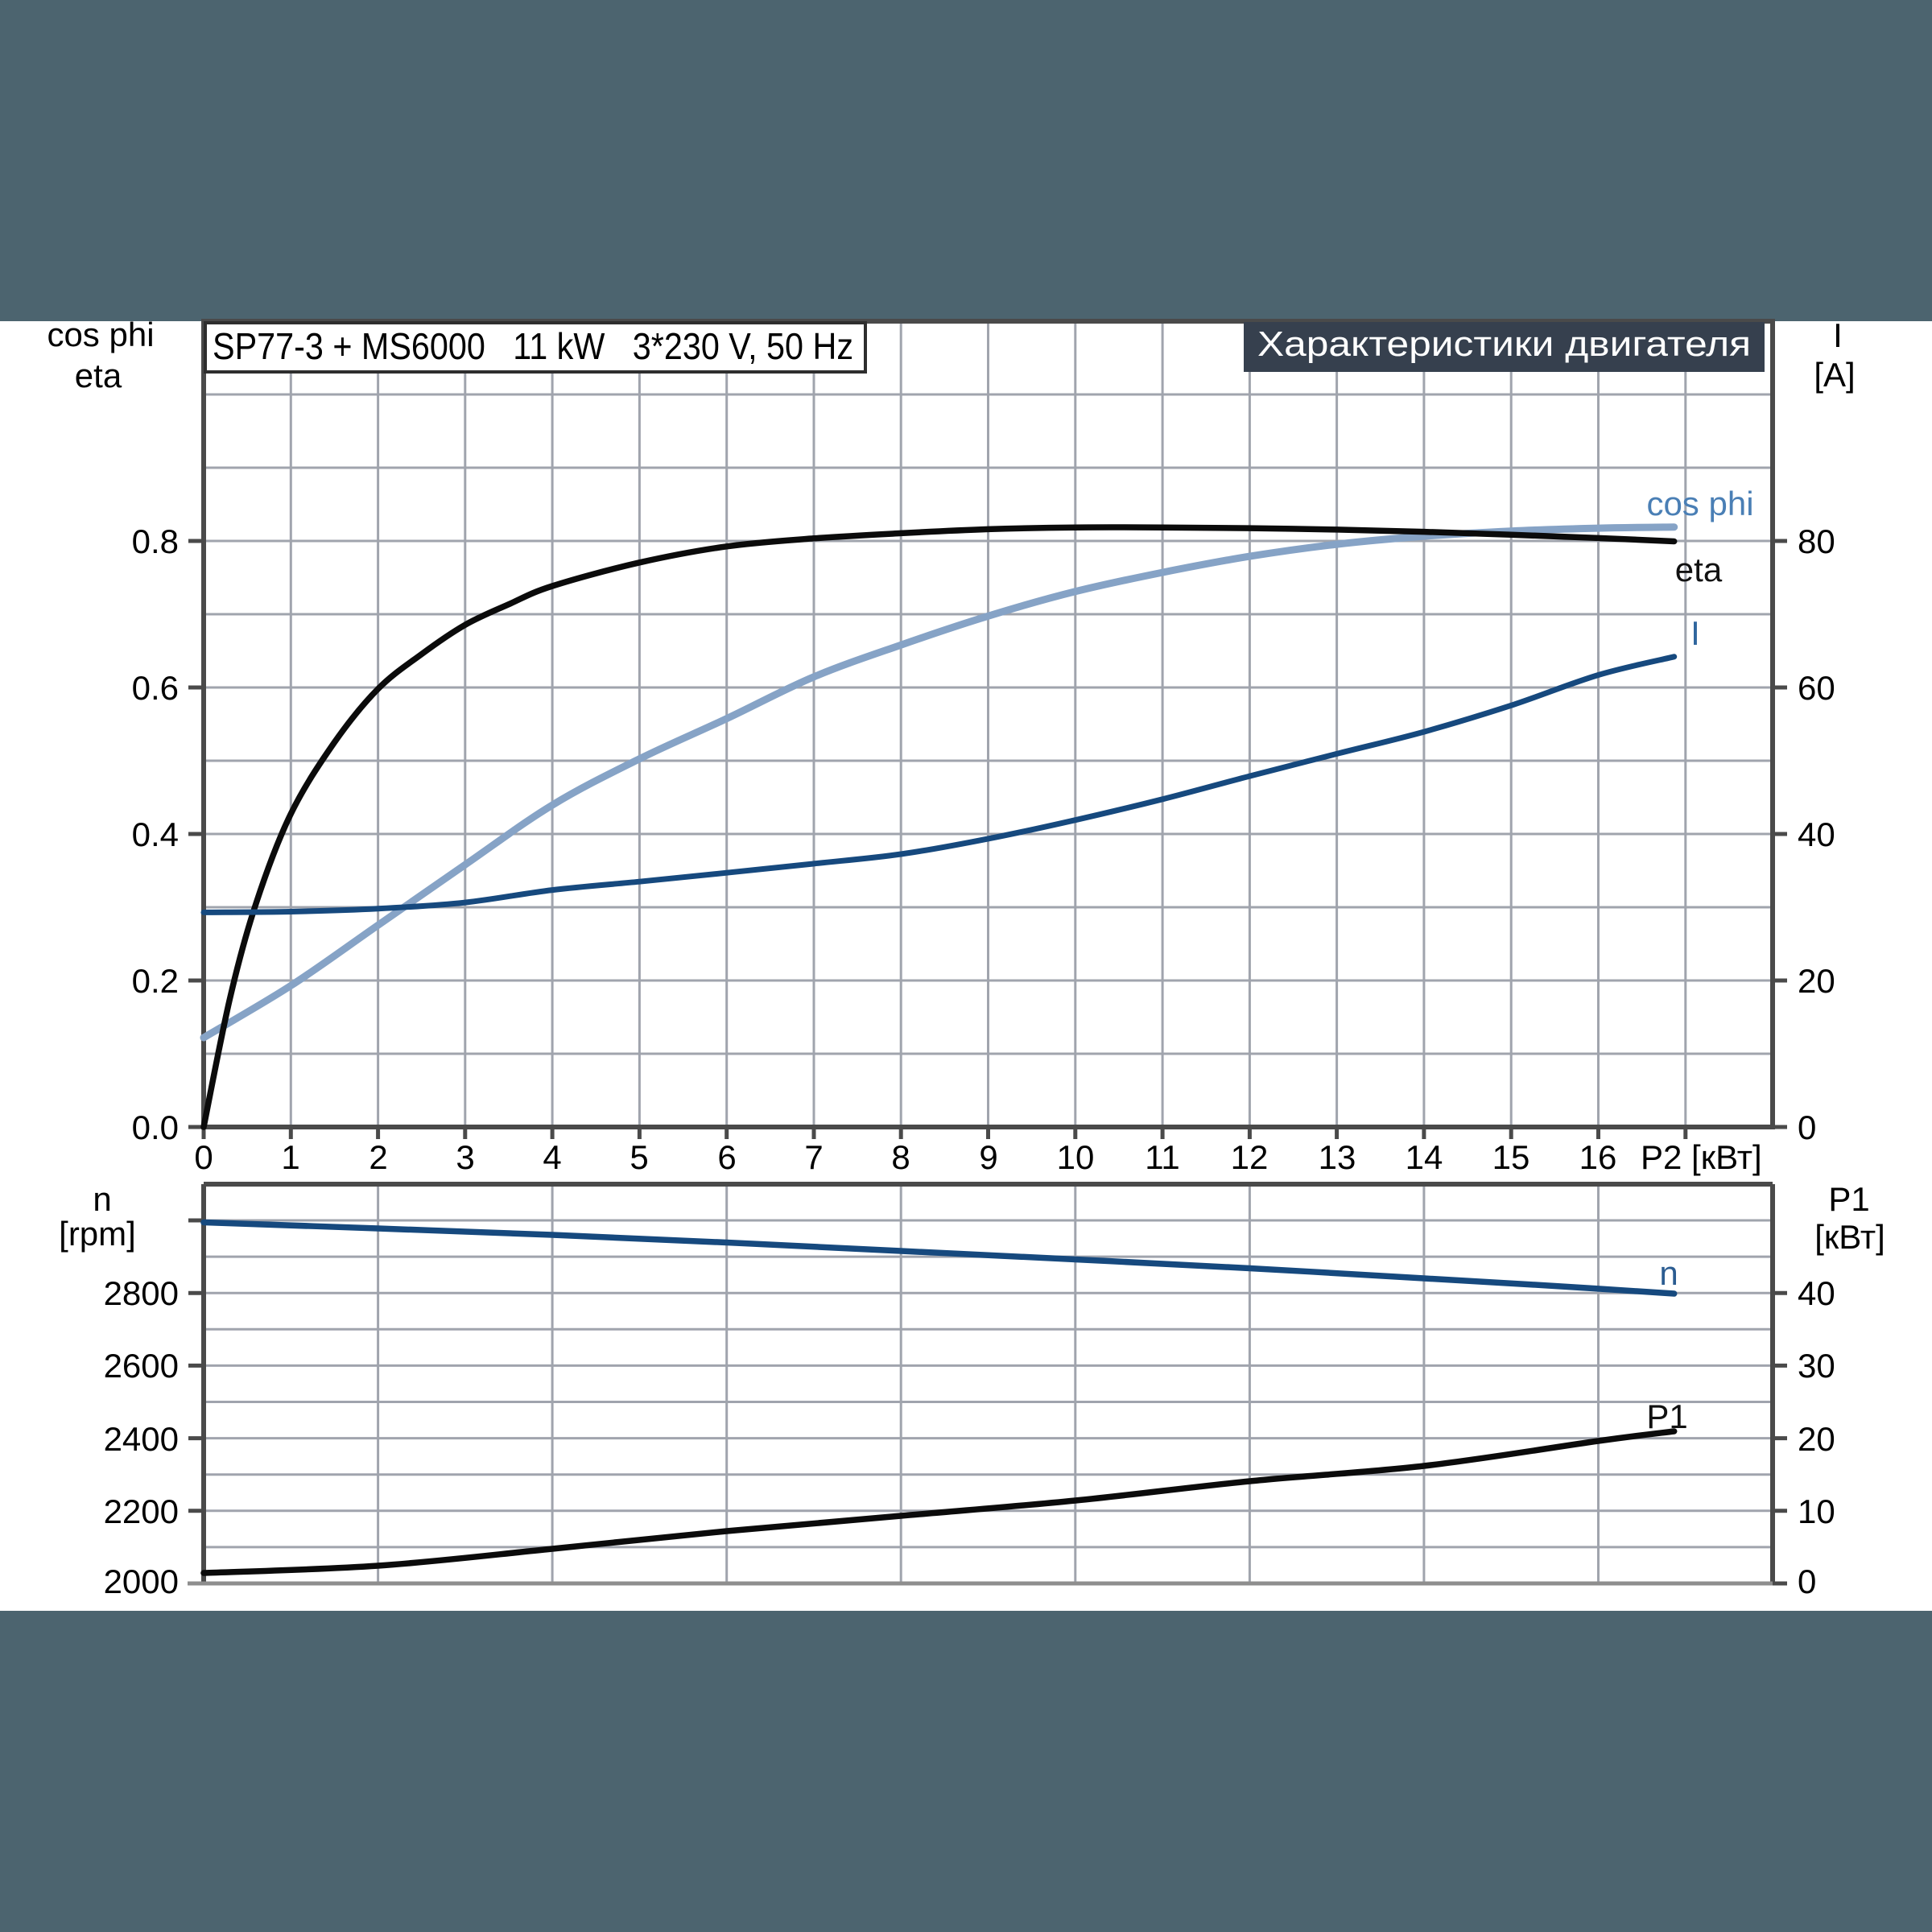  What do you see at coordinates (290, 1157) in the screenshot?
I see `svg-text: 1` at bounding box center [290, 1157].